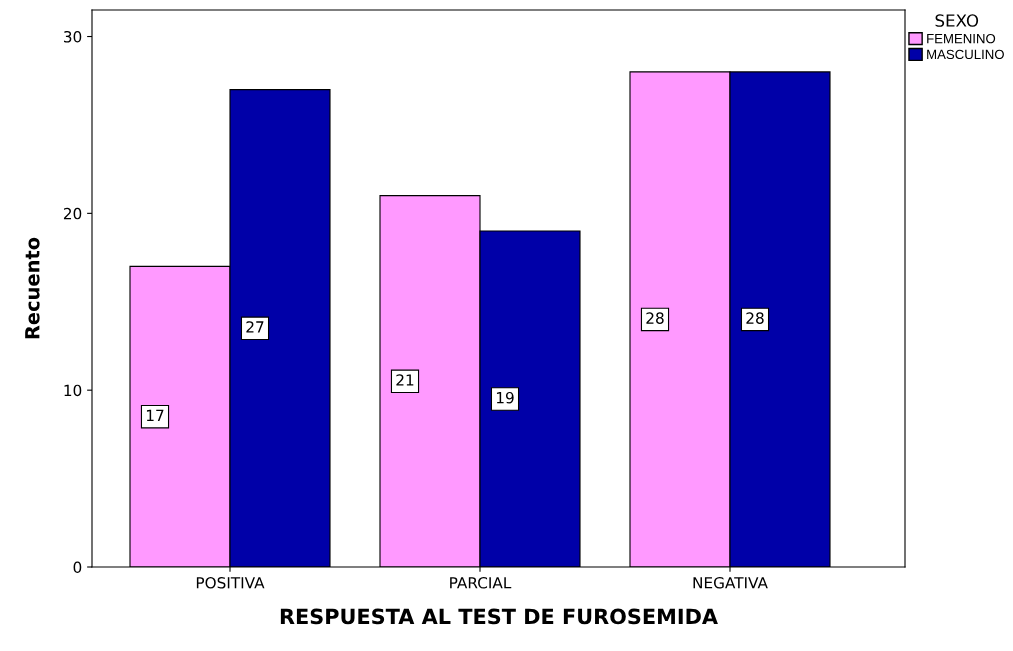 Image resolution: width=1013 pixels, height=651 pixels. What do you see at coordinates (155, 415) in the screenshot?
I see `data-label: 17` at bounding box center [155, 415].